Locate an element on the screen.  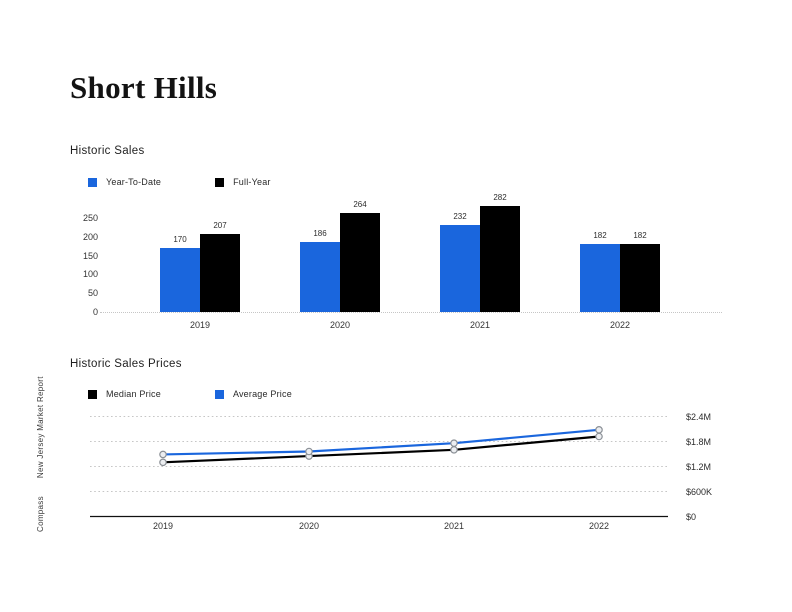
price-x-axis-label: 2021 is located at coordinates (454, 526).